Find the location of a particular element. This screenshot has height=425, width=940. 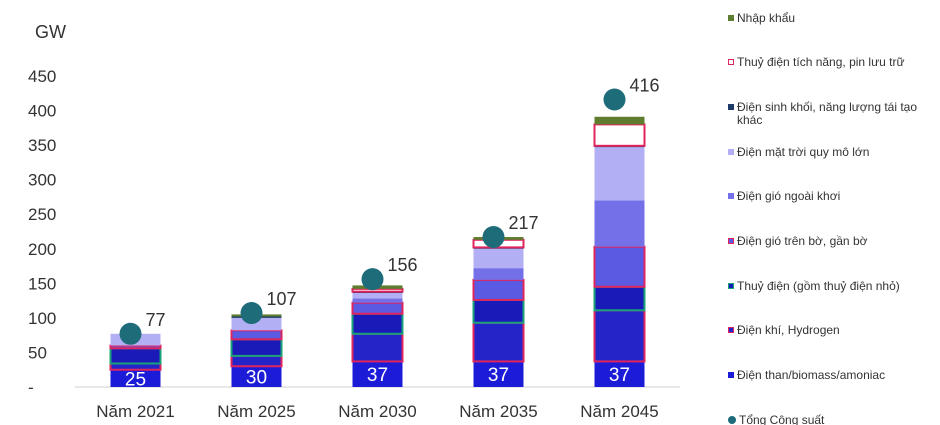

legend-label: Thuỷ điện tích năng, pin lưu trữ is located at coordinates (821, 62).